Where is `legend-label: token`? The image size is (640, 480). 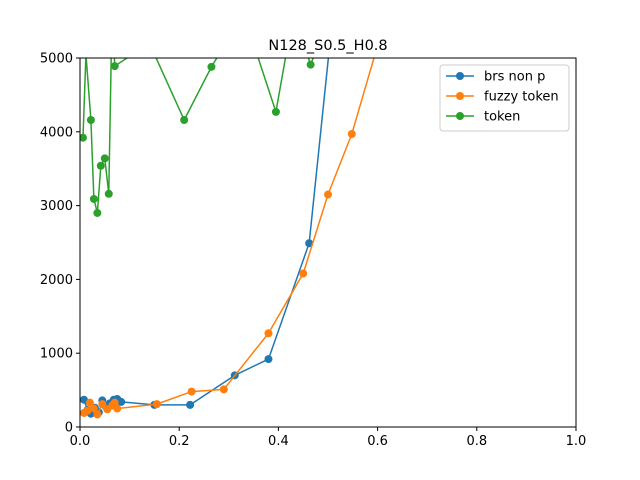 legend-label: token is located at coordinates (502, 117).